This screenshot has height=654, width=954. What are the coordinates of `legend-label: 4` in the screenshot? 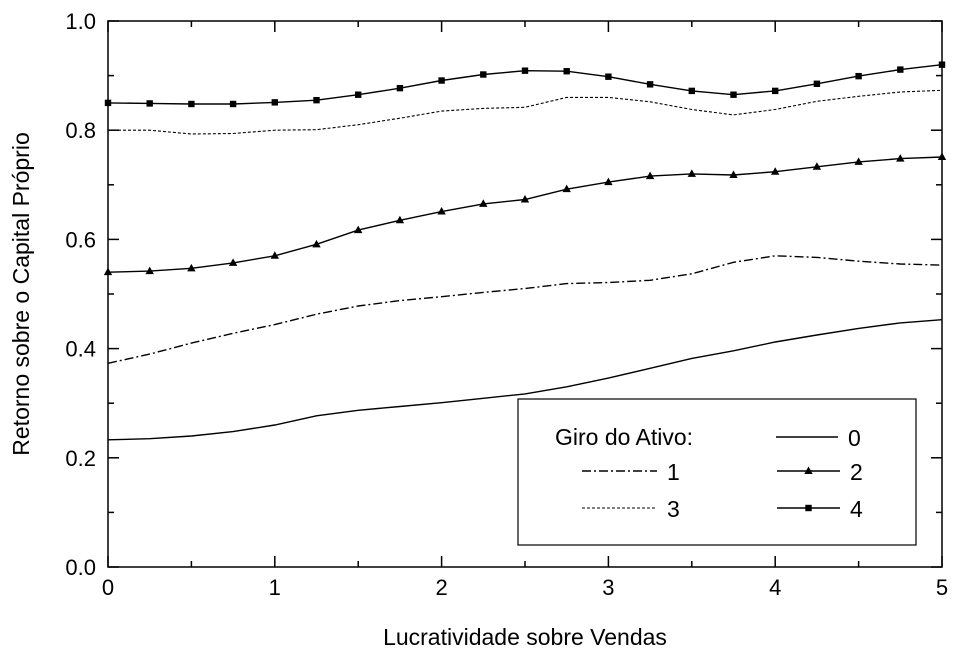 It's located at (856, 509).